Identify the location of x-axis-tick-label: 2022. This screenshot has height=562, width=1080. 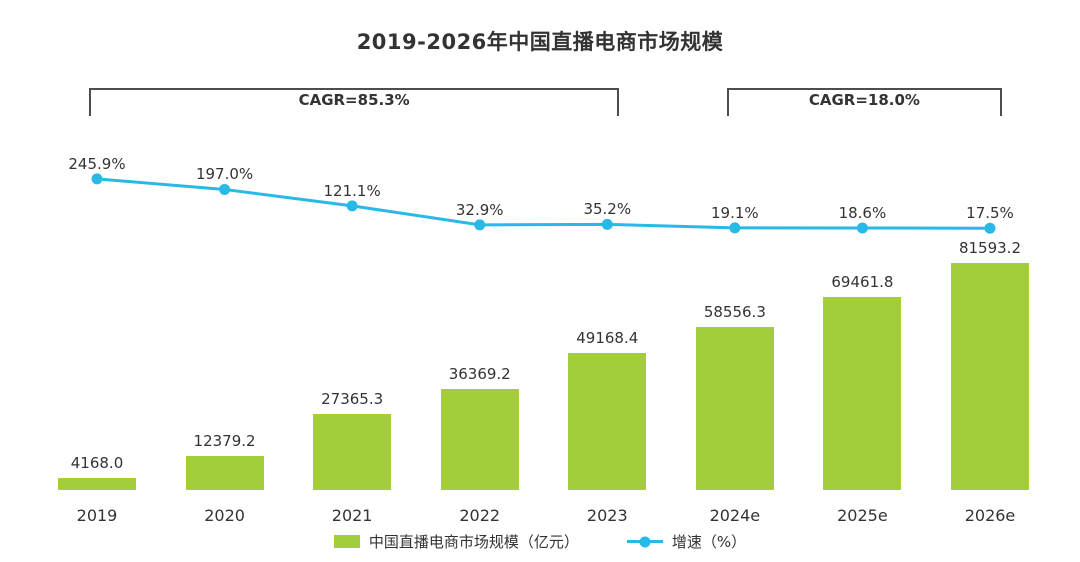
(480, 515).